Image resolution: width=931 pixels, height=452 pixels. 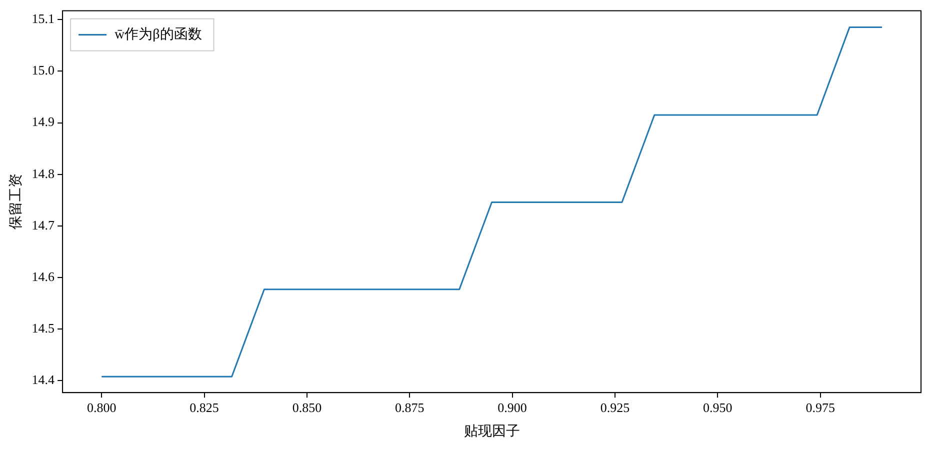 What do you see at coordinates (43, 122) in the screenshot?
I see `y-tick-label: 14.9` at bounding box center [43, 122].